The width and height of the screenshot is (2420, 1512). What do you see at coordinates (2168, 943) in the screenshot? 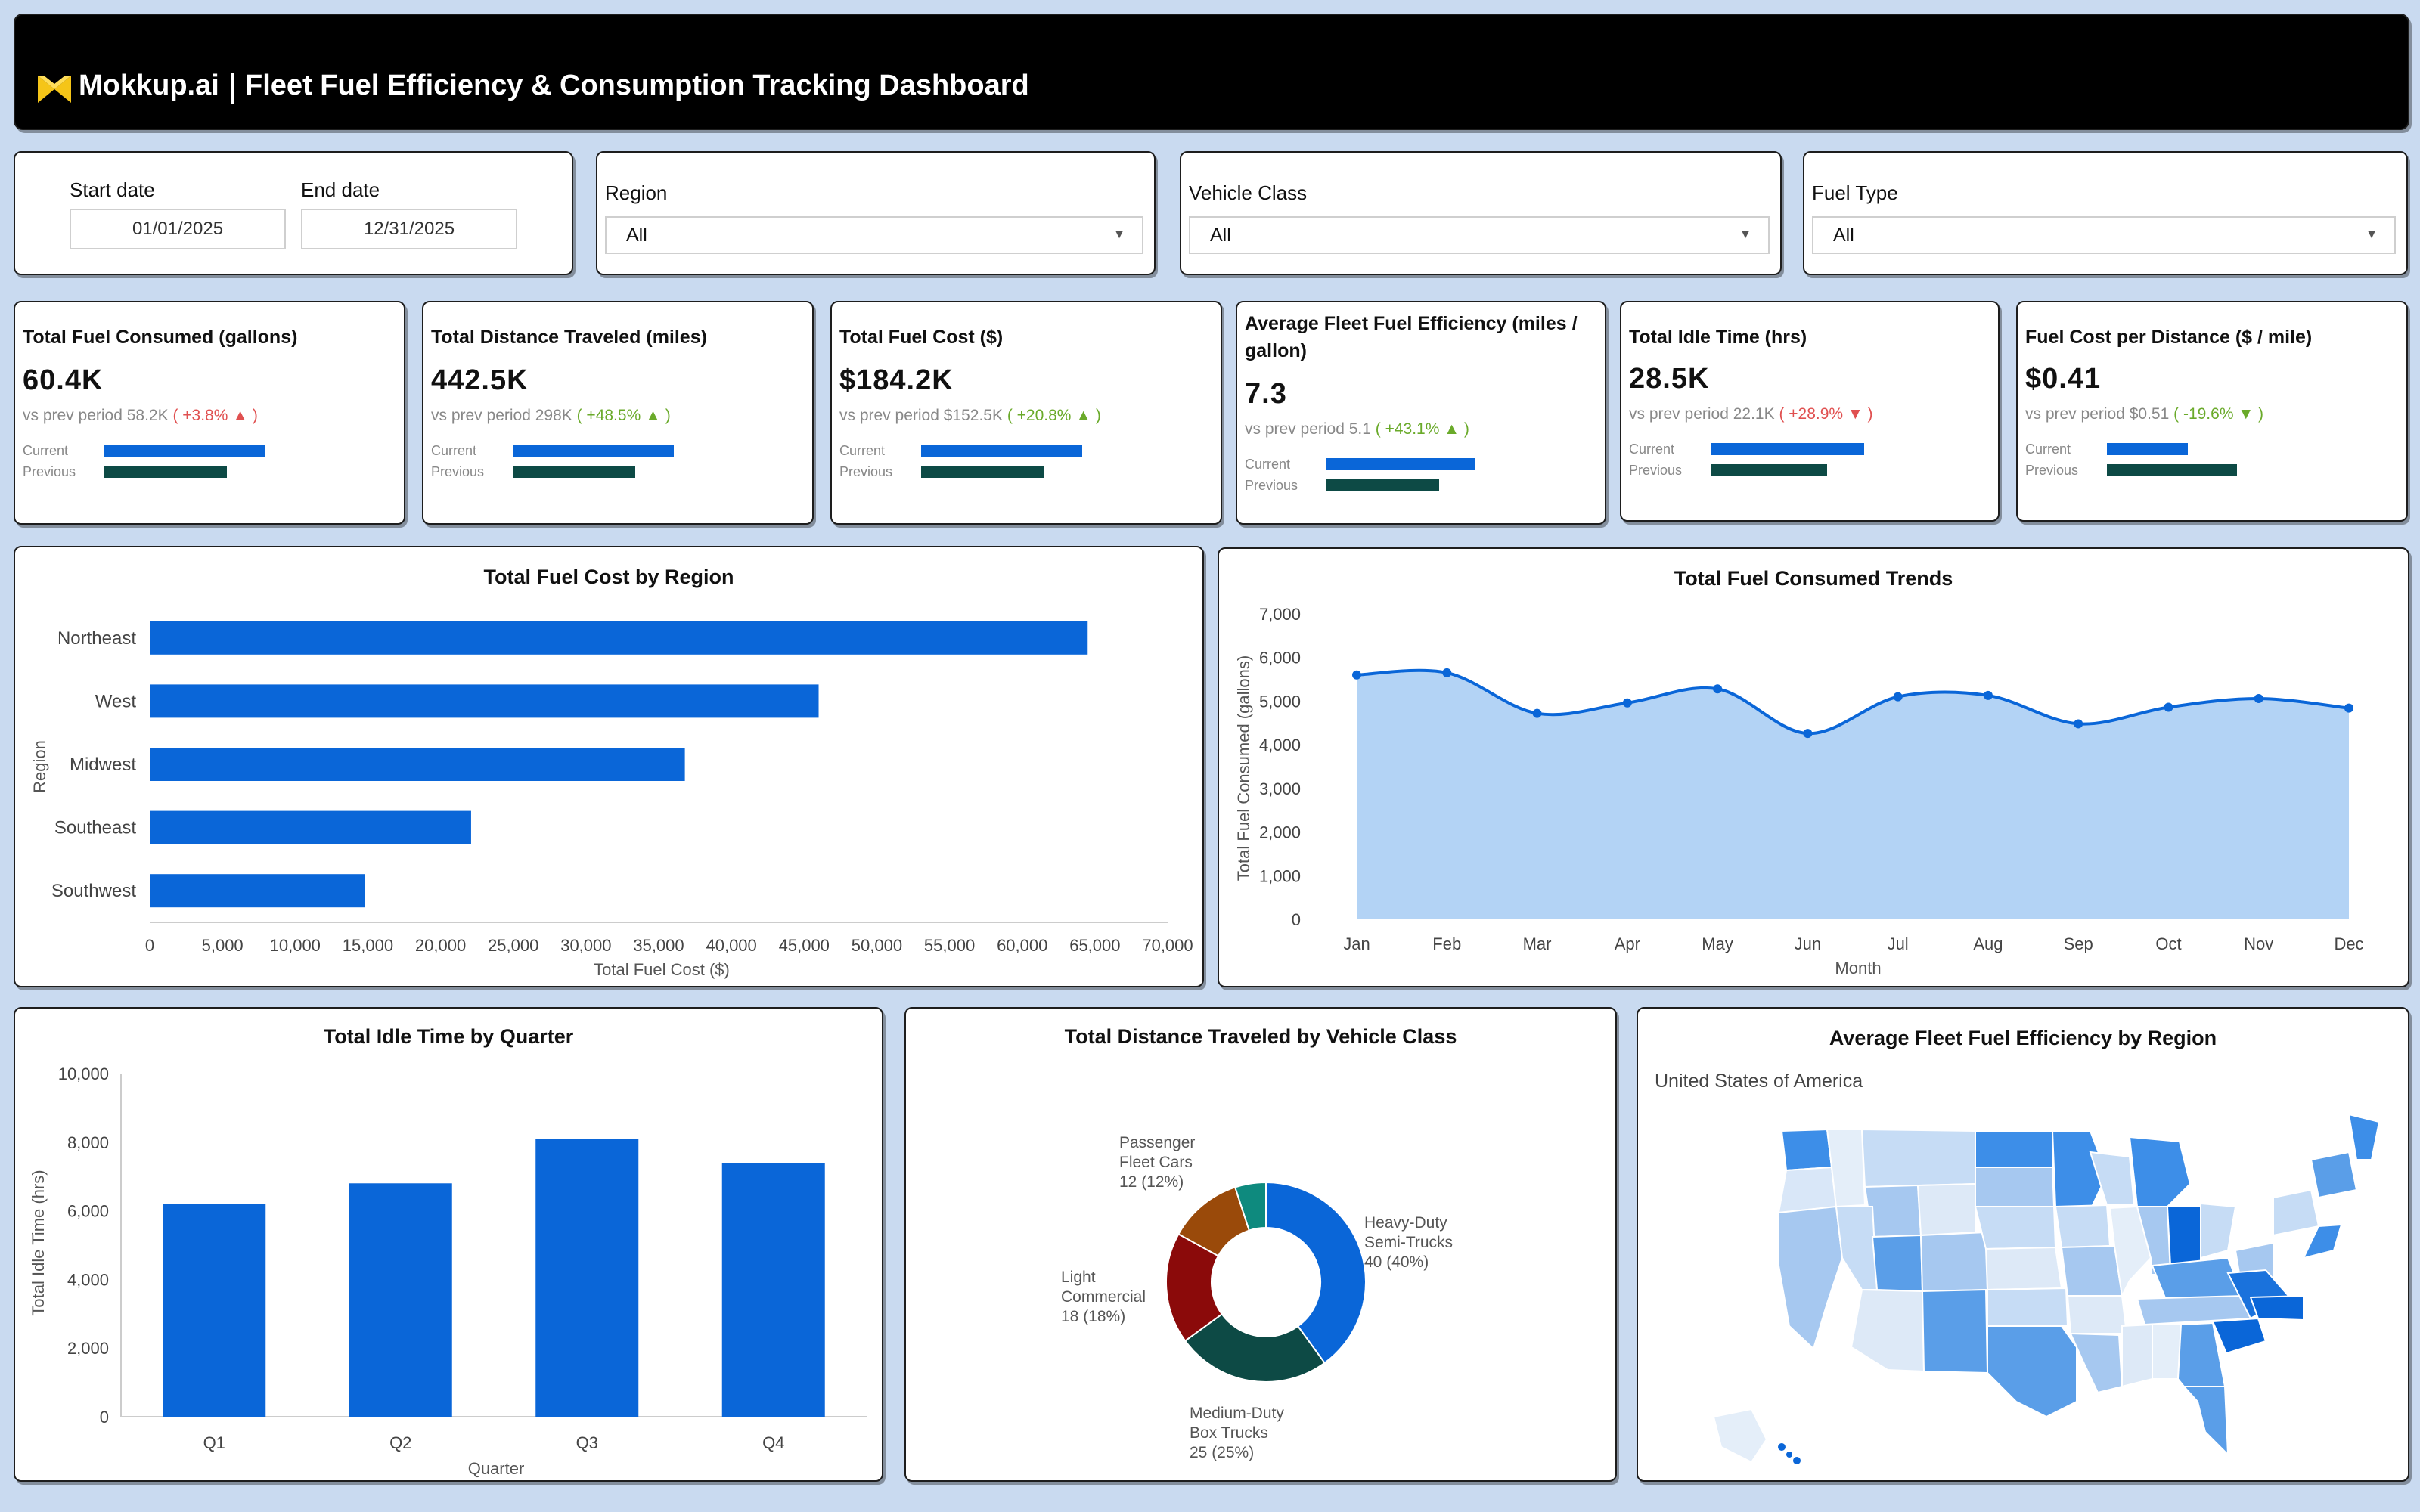
I see `x-tick-label: Oct` at bounding box center [2168, 943].